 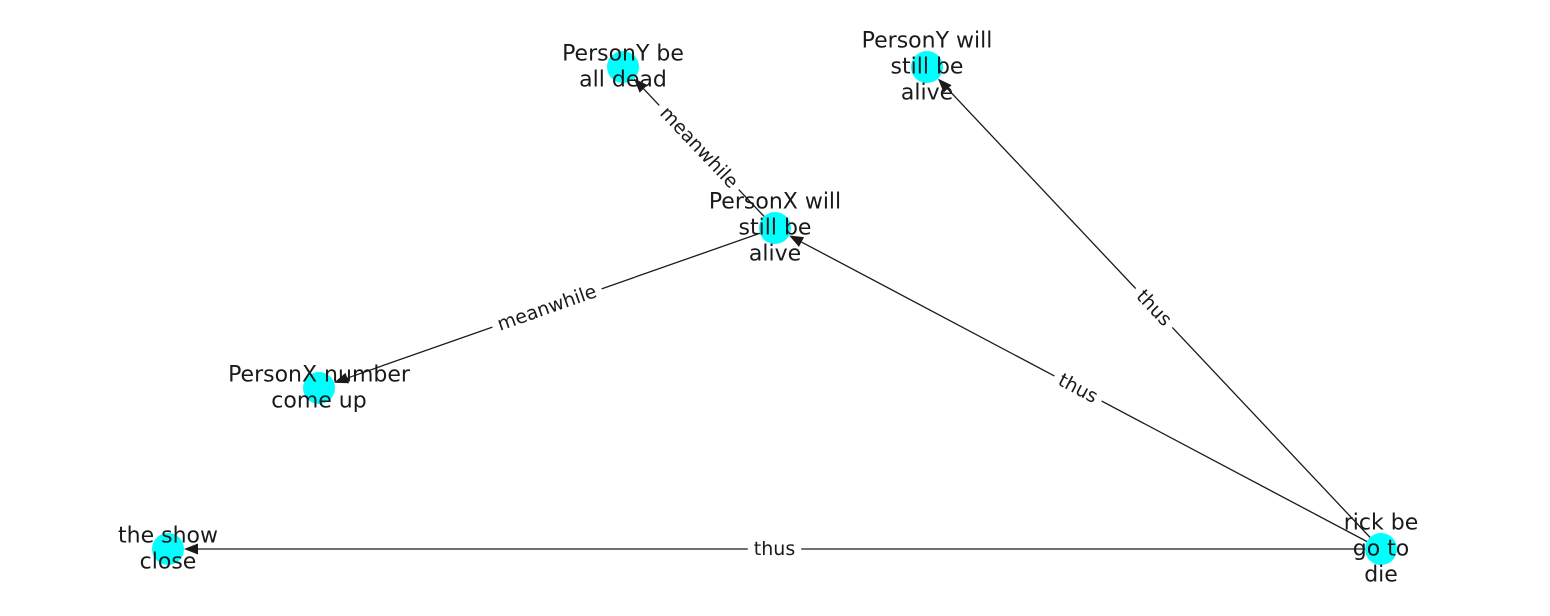 I want to click on node-label-y_alive: PersonY will still be alive, so click(x=927, y=67).